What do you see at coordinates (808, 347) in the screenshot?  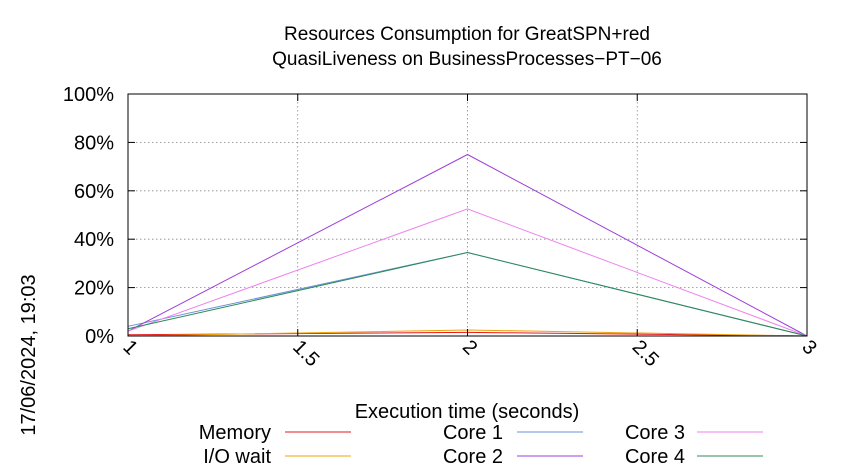 I see `x-tick-label: 3` at bounding box center [808, 347].